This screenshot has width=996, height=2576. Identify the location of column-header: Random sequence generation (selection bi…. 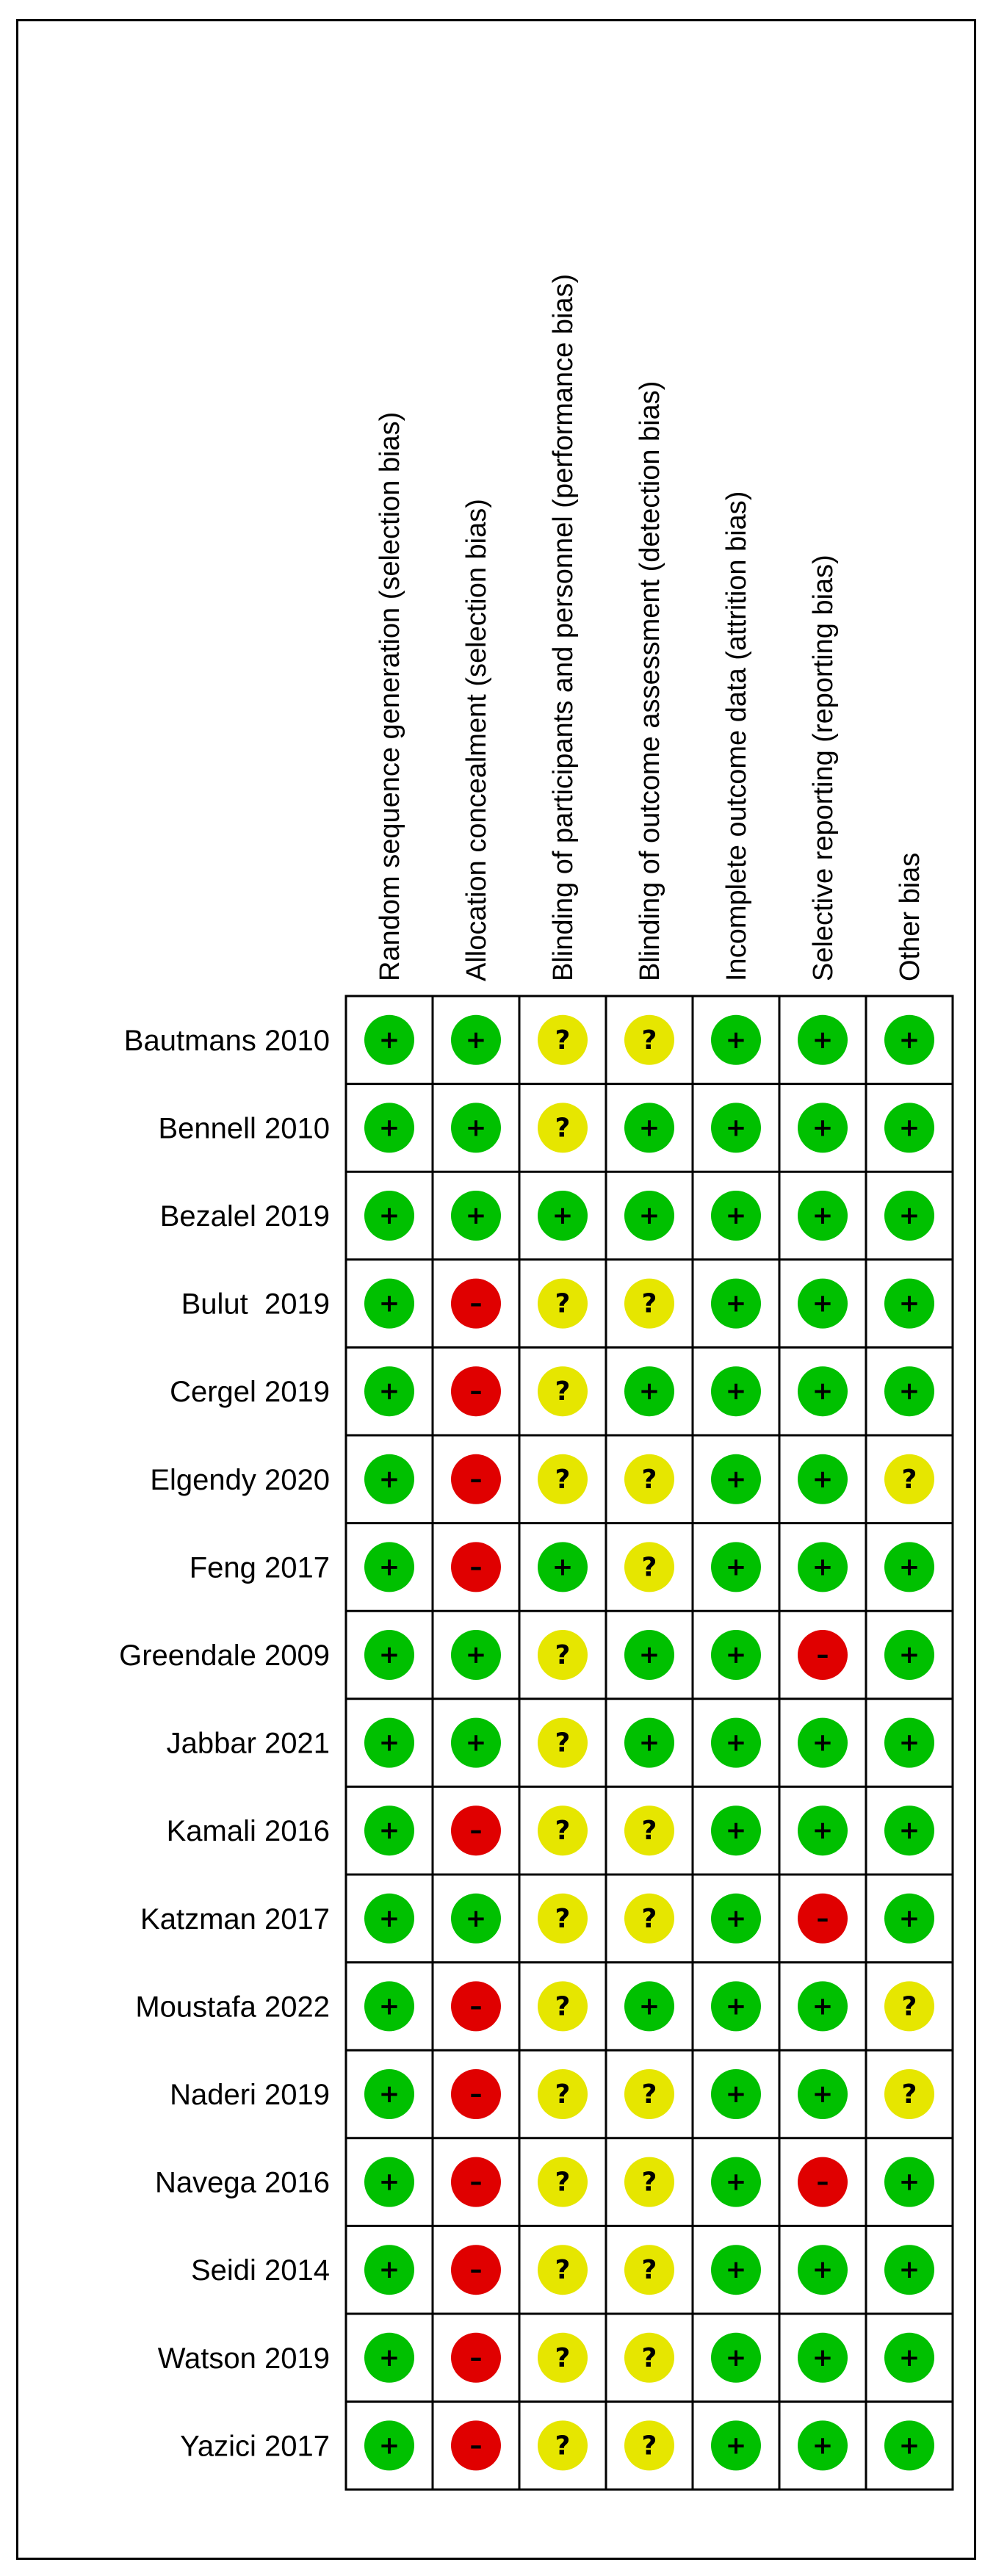
(390, 696).